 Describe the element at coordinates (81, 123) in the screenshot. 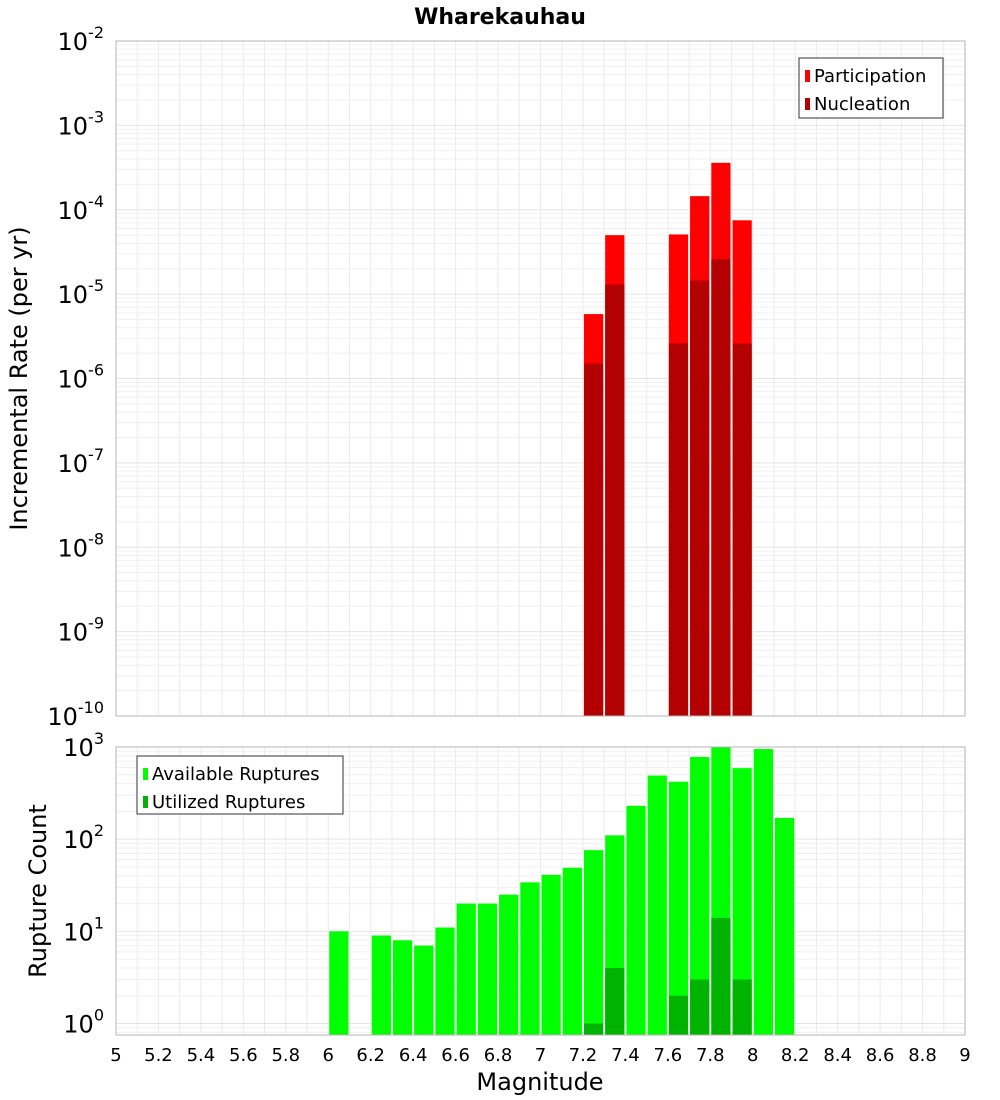

I see `y-tick-label: 10⁻³` at that location.